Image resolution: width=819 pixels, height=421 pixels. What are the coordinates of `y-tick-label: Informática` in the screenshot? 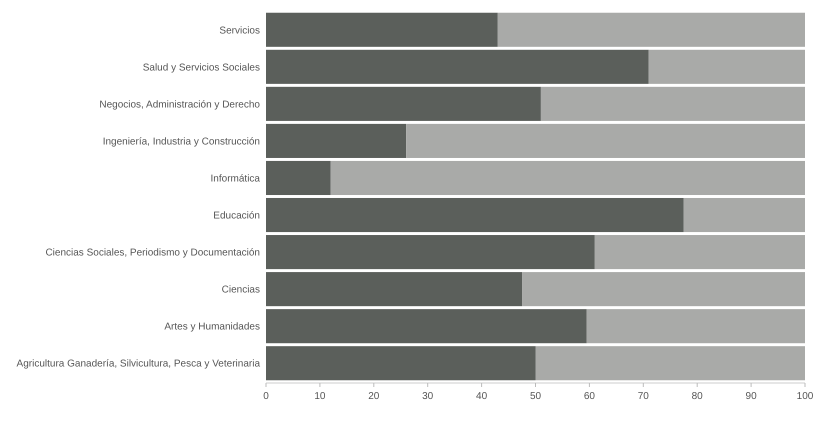 It's located at (235, 178).